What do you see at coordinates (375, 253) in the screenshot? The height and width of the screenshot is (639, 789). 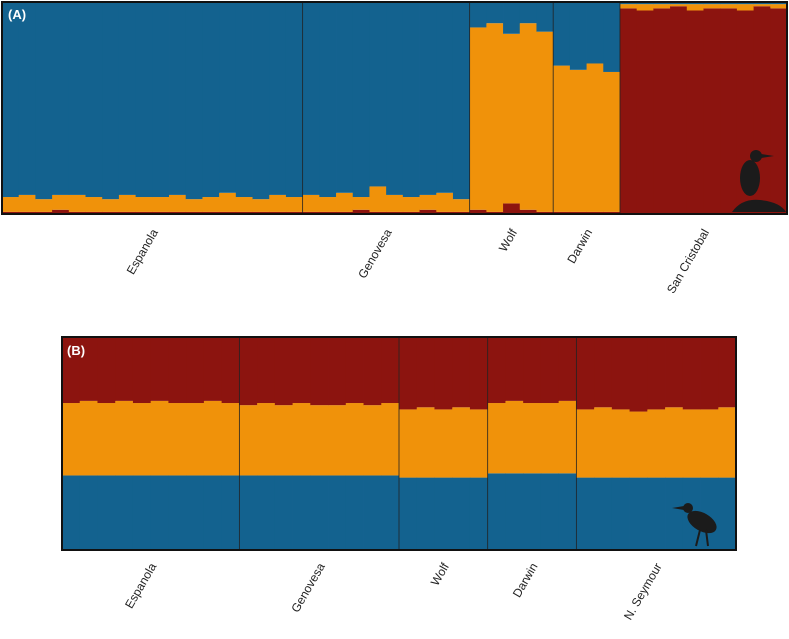 I see `group-label: Genovesa` at bounding box center [375, 253].